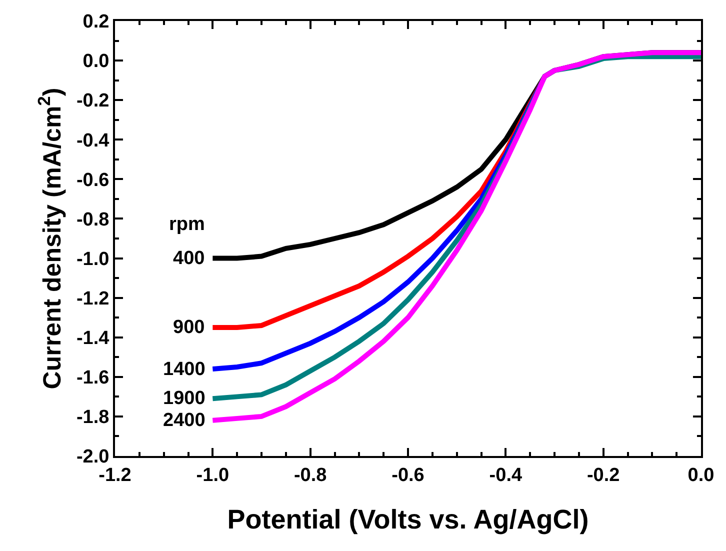  What do you see at coordinates (213, 475) in the screenshot?
I see `x-tick-label: -1.0` at bounding box center [213, 475].